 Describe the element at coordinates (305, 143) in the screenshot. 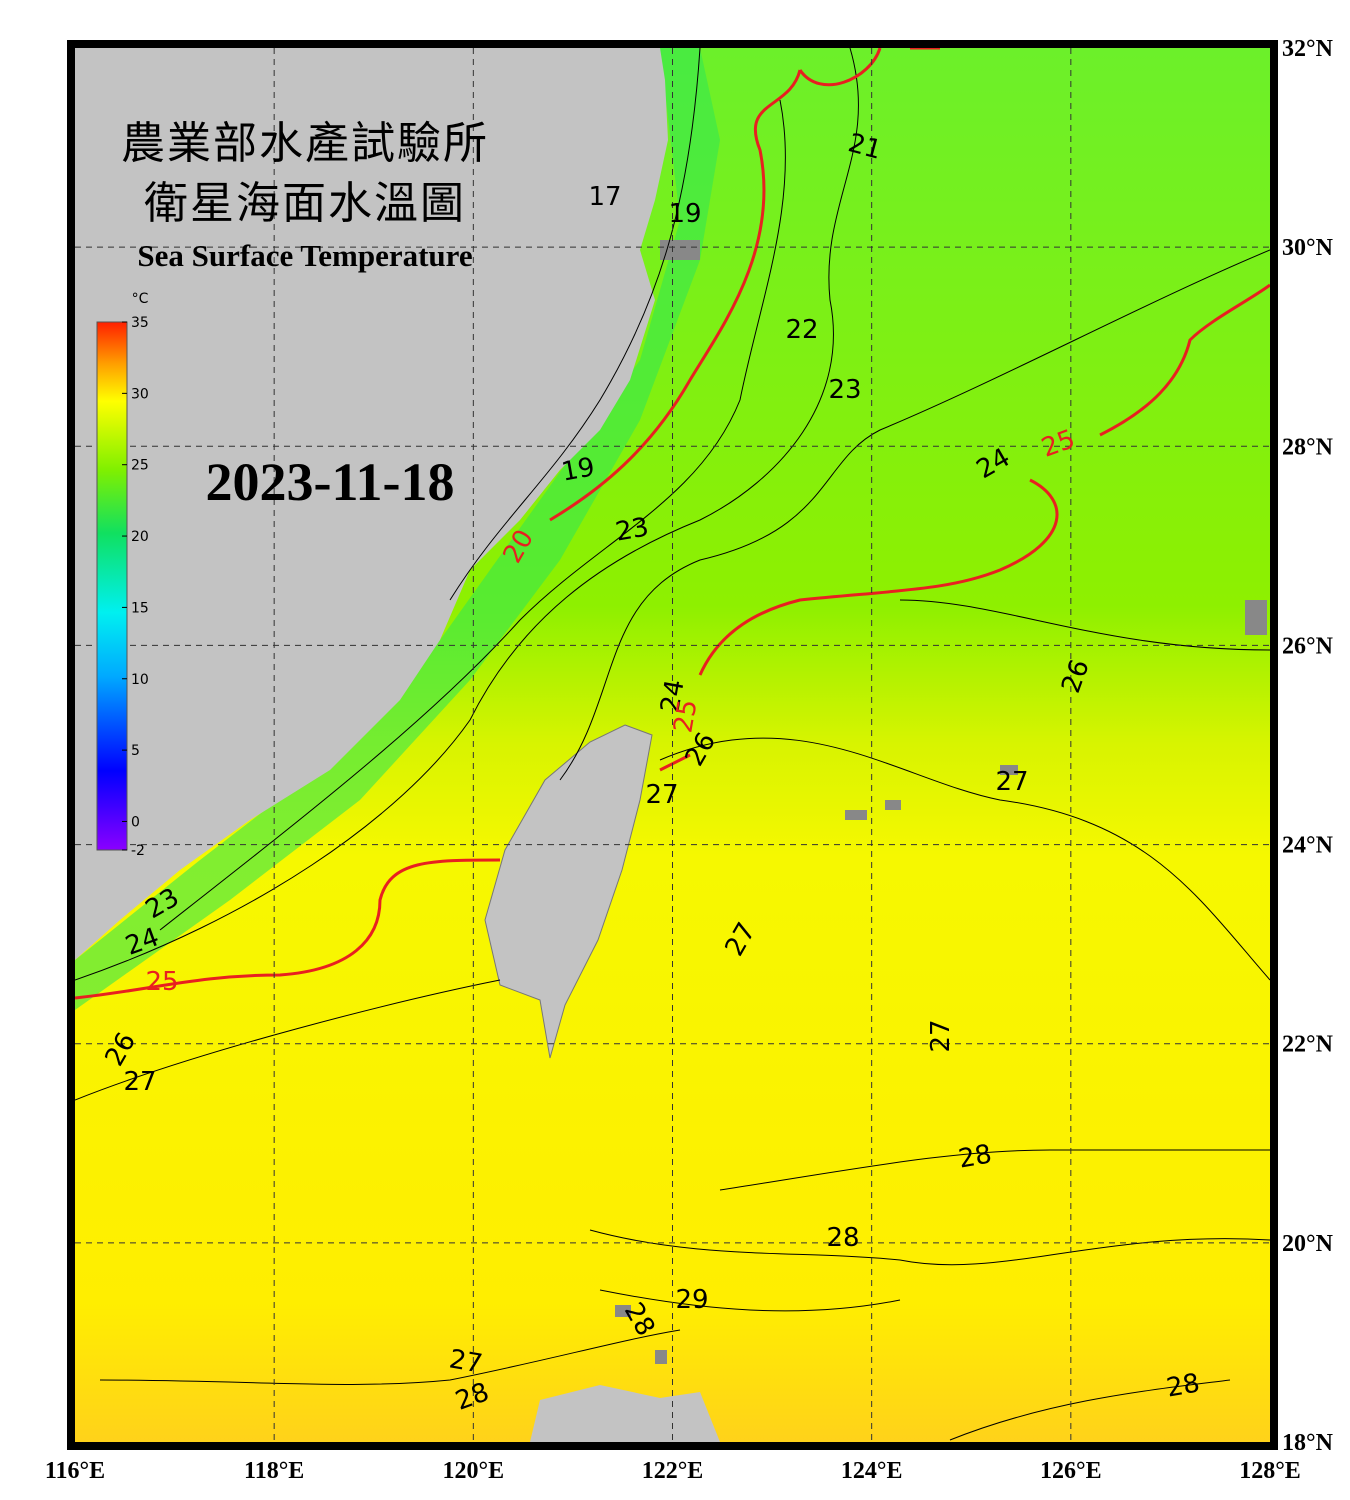

I see `title-zh-1: 農業部水產試驗所` at that location.